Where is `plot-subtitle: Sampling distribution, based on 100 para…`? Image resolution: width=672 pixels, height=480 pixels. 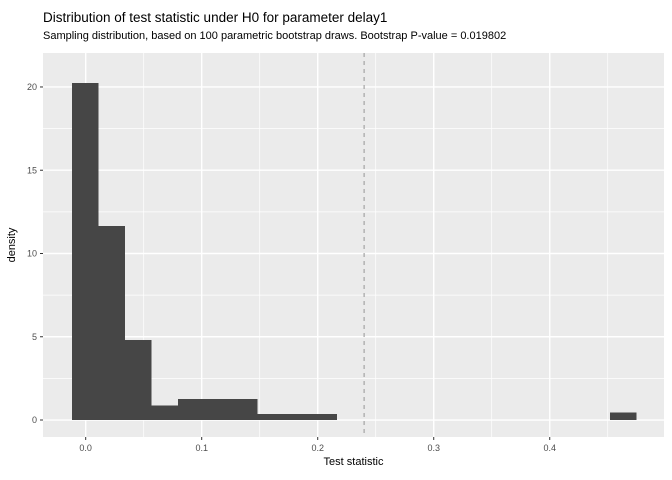 plot-subtitle: Sampling distribution, based on 100 para… is located at coordinates (275, 36).